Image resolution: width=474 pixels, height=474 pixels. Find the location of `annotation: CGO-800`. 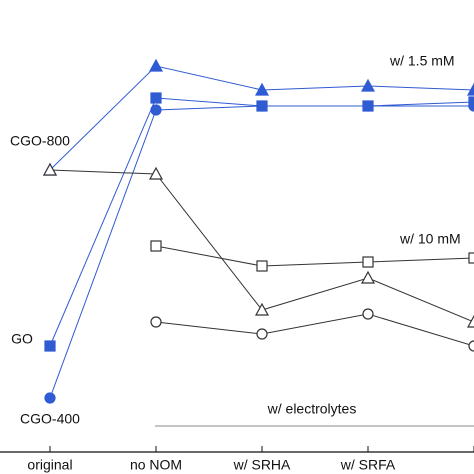

annotation: CGO-800 is located at coordinates (40, 141).